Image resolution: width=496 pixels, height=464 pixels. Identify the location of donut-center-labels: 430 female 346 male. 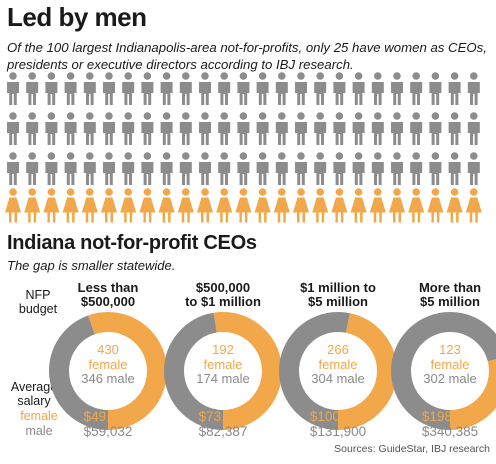
(108, 364).